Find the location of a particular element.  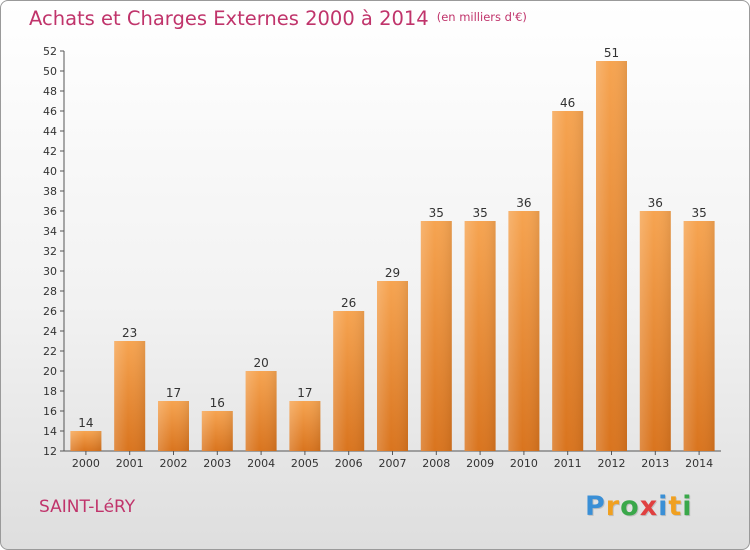

y-tick-label: 50 is located at coordinates (50, 71).